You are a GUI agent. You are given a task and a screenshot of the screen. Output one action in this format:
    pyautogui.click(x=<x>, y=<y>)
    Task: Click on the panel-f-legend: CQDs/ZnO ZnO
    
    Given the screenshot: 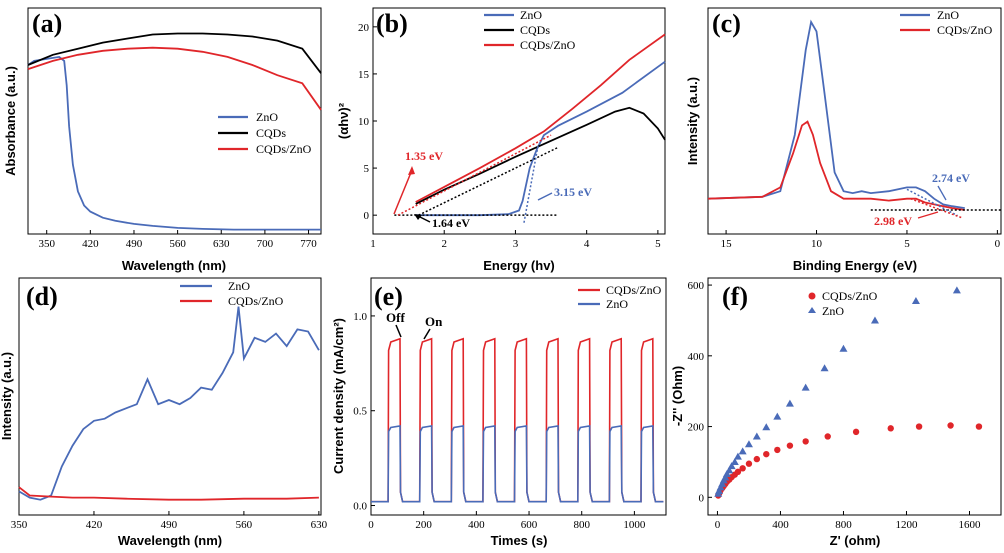 What is the action you would take?
    pyautogui.click(x=843, y=303)
    